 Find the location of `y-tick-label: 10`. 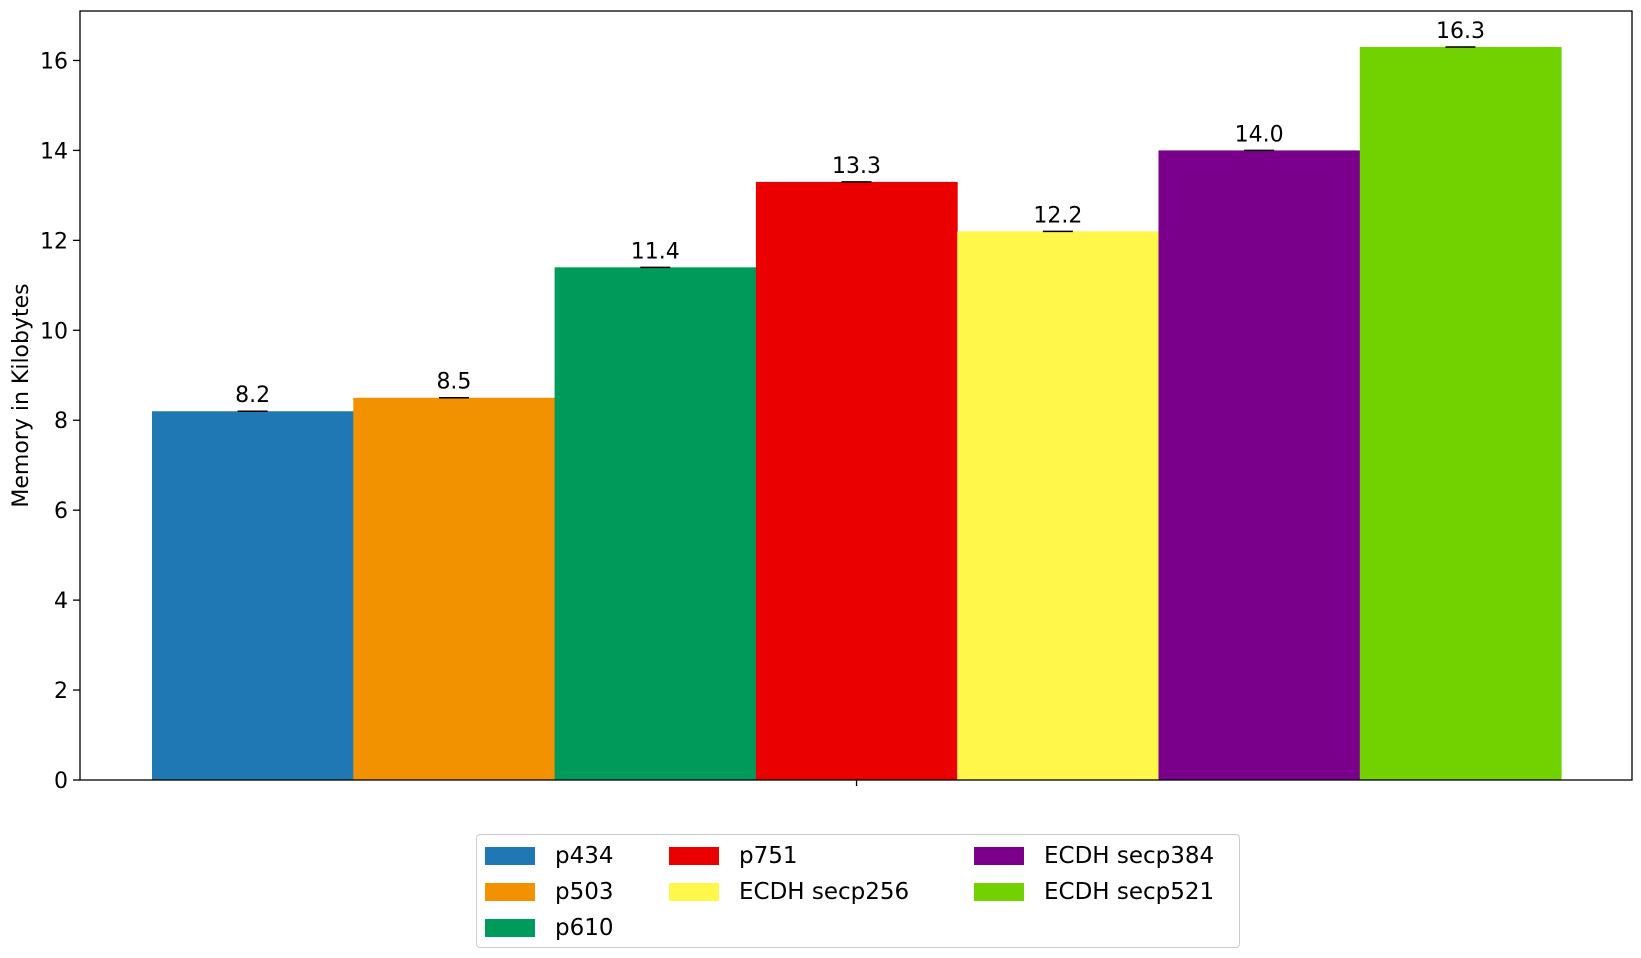

y-tick-label: 10 is located at coordinates (54, 331).